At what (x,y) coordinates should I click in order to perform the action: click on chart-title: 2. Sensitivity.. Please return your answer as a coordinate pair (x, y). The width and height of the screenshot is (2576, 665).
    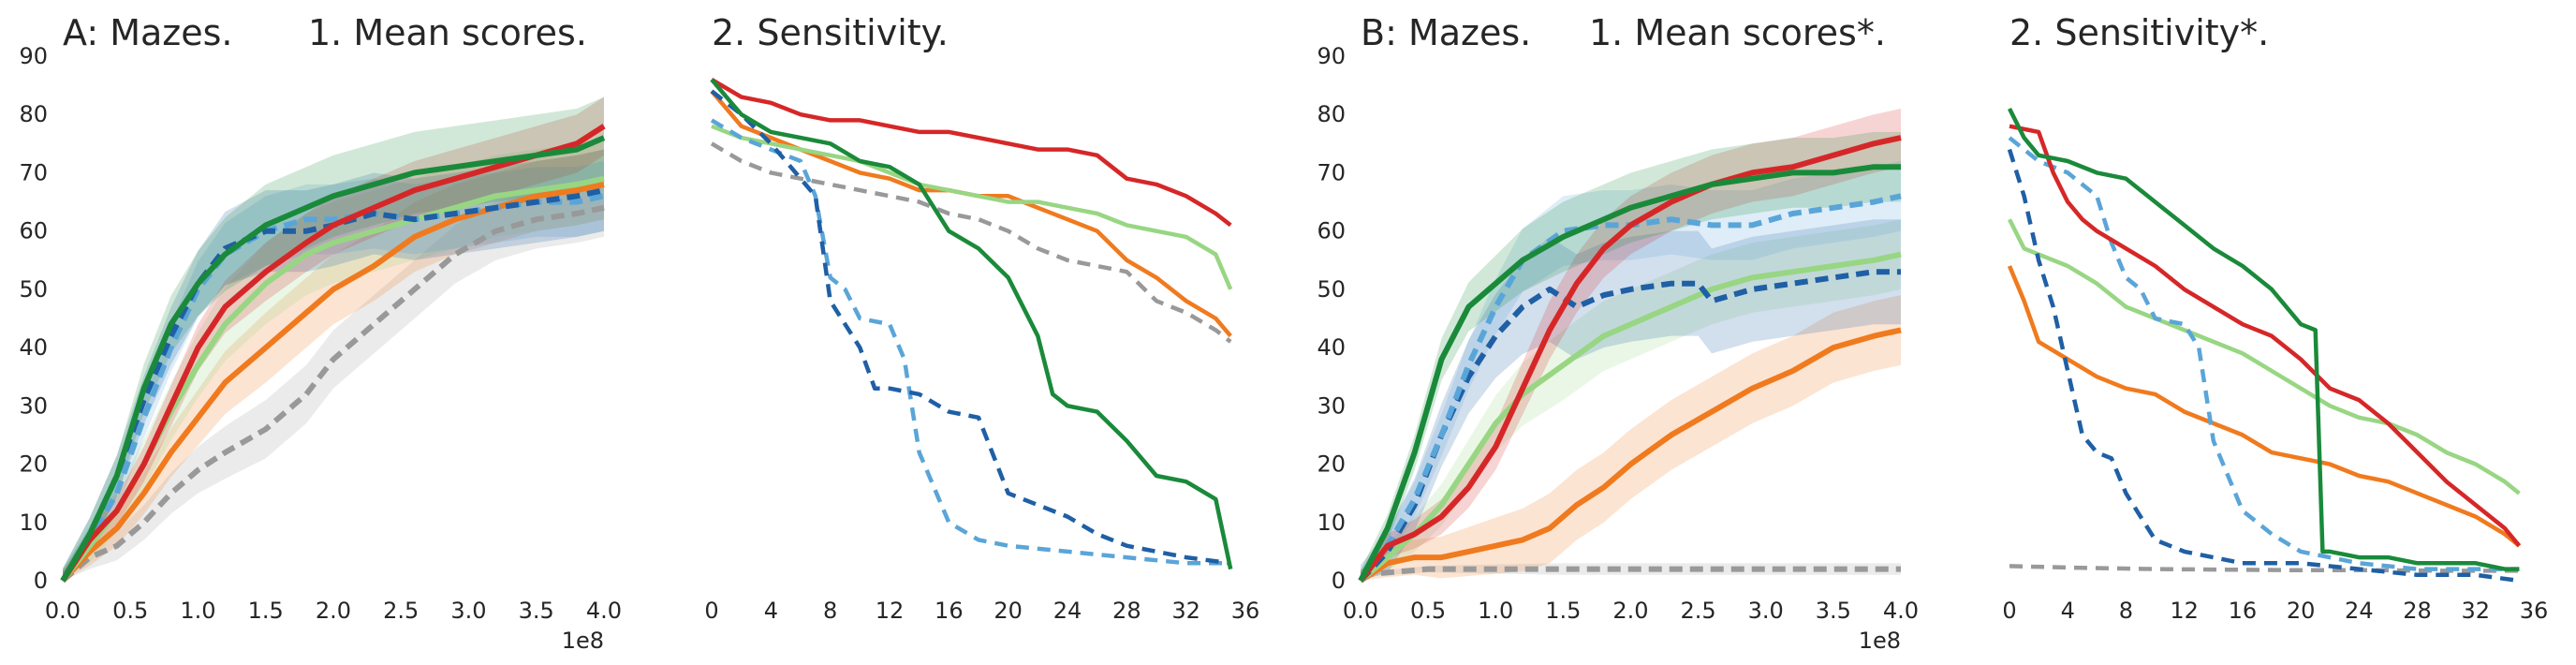
    Looking at the image, I should click on (830, 32).